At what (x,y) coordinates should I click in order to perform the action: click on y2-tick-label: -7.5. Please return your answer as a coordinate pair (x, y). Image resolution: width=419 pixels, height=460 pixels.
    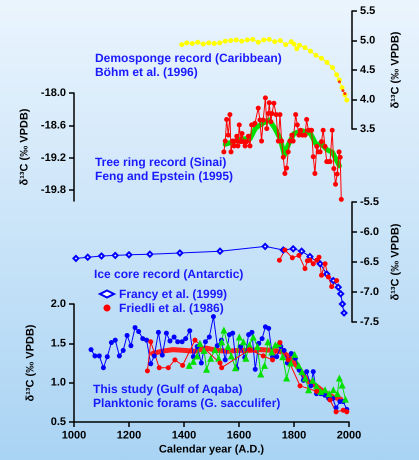
    Looking at the image, I should click on (369, 322).